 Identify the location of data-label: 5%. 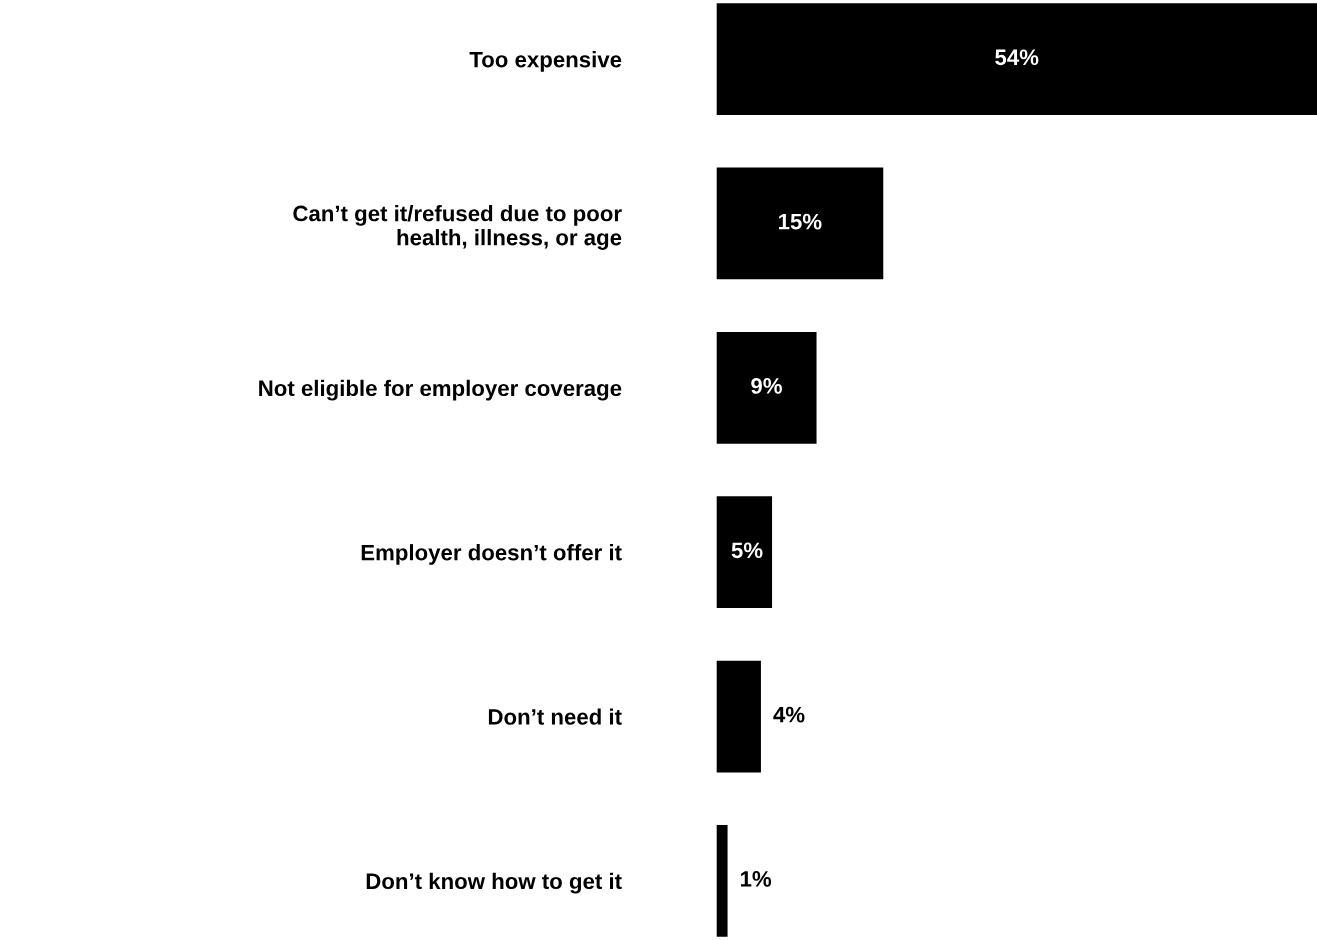
(747, 550).